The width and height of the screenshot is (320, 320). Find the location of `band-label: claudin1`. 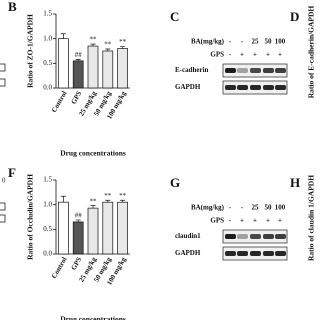

band-label: claudin1 is located at coordinates (188, 236).